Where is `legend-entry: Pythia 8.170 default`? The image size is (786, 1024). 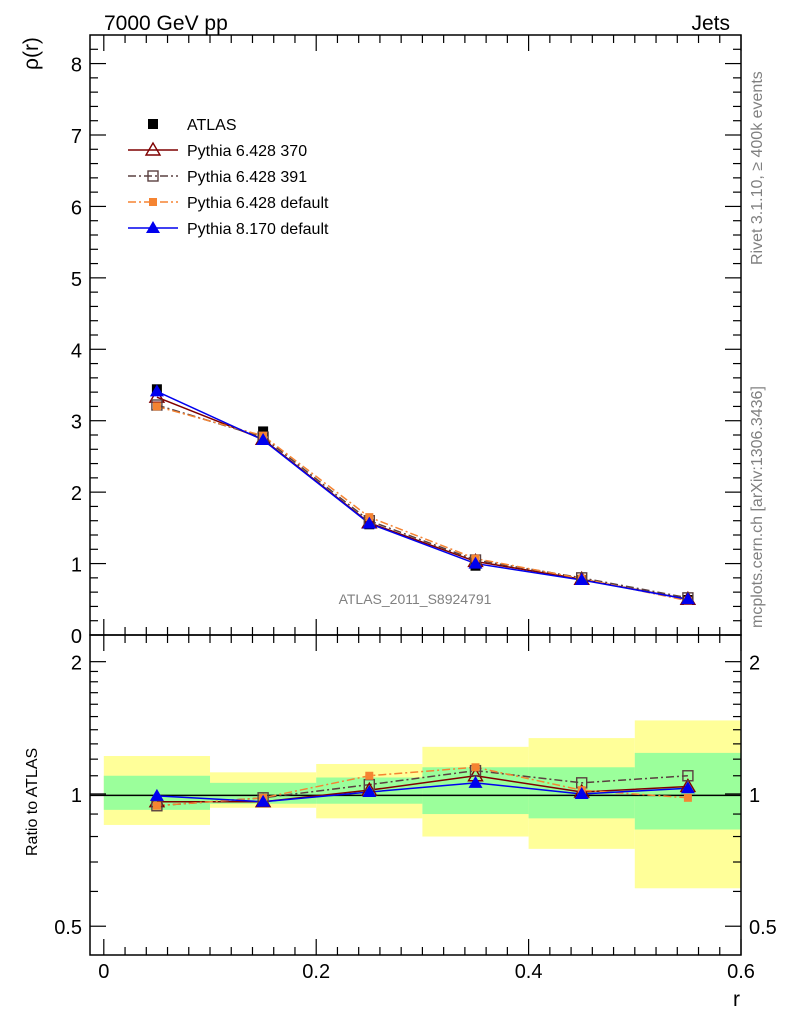
legend-entry: Pythia 8.170 default is located at coordinates (228, 229).